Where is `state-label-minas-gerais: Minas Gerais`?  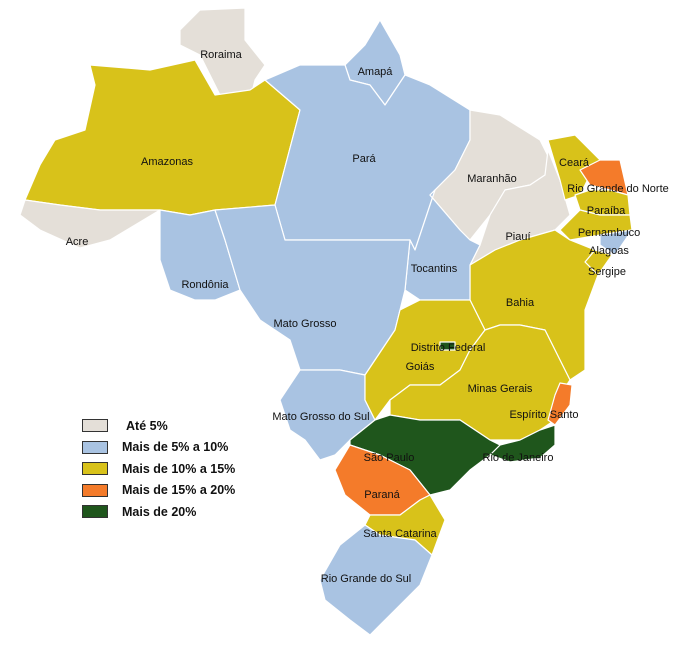
state-label-minas-gerais: Minas Gerais is located at coordinates (500, 389).